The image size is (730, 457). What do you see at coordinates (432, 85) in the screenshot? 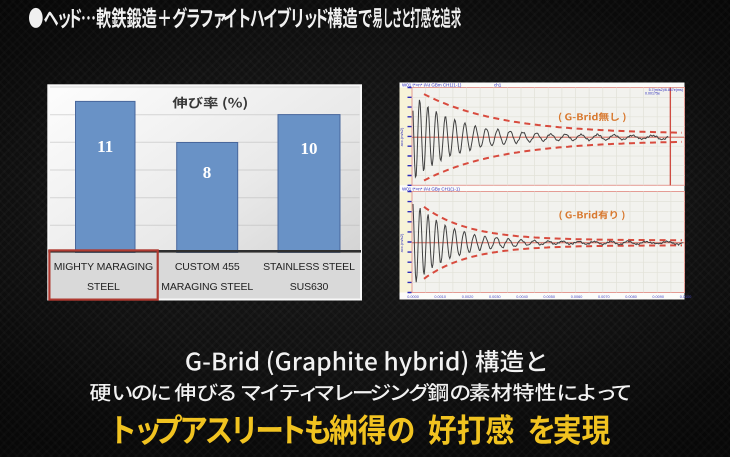
I see `svg-text: W01 t*>n* i/At GBm CH1(1-1)` at bounding box center [432, 85].